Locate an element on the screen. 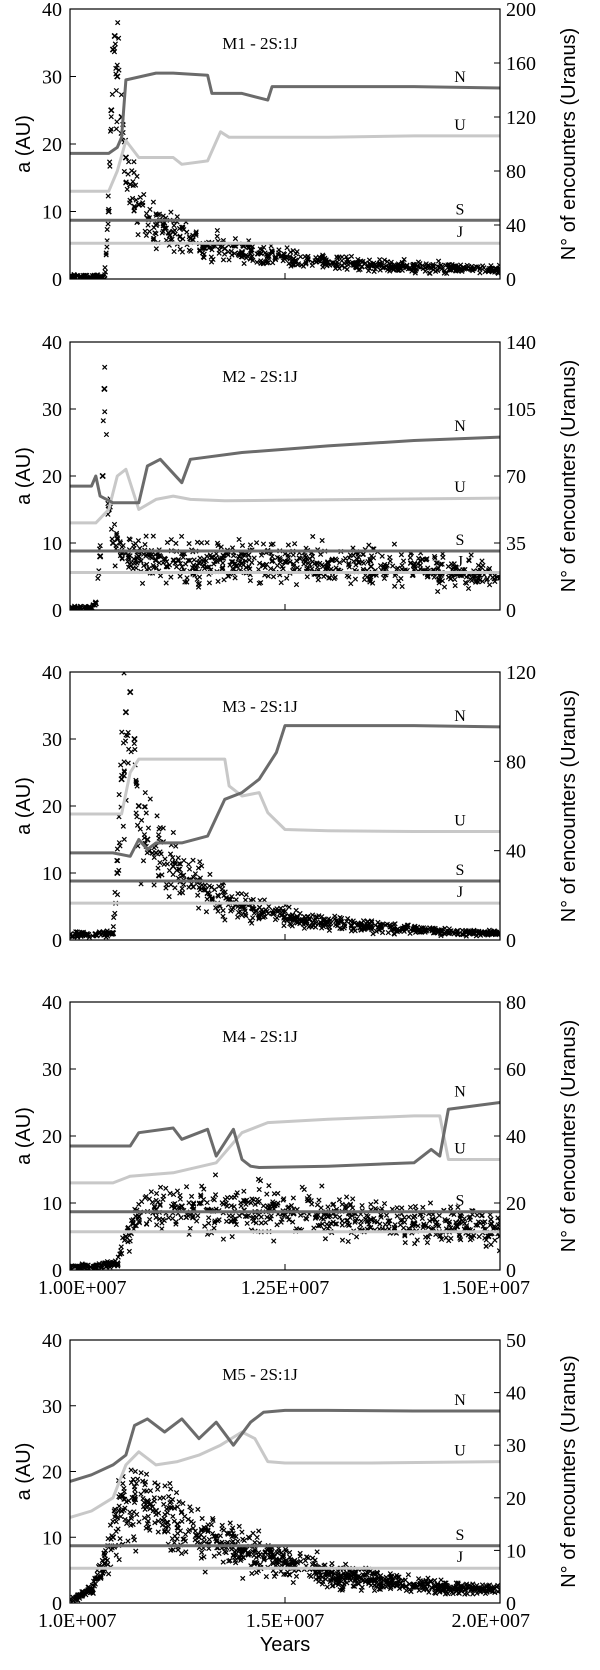  plot-area is located at coordinates (285, 487).